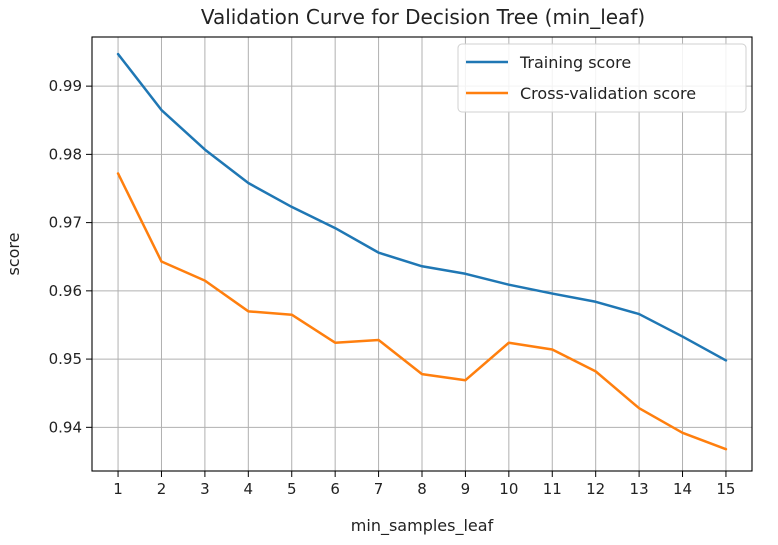 The width and height of the screenshot is (778, 545). Describe the element at coordinates (552, 489) in the screenshot. I see `x-tick-label: 11` at that location.